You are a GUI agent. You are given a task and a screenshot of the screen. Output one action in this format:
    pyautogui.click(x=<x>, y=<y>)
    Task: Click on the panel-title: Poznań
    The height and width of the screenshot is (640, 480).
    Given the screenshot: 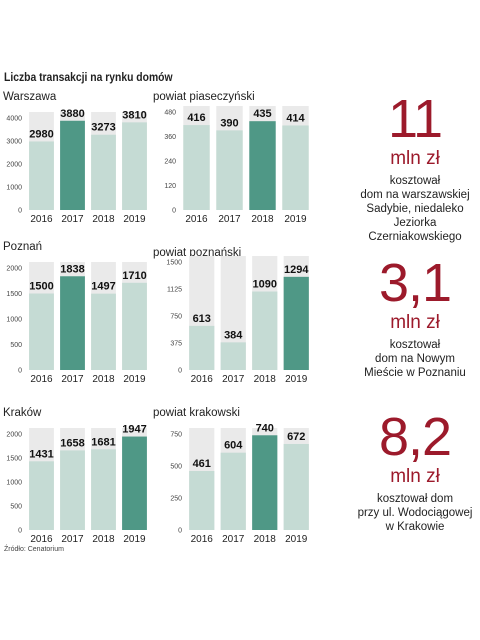 What is the action you would take?
    pyautogui.click(x=22, y=247)
    